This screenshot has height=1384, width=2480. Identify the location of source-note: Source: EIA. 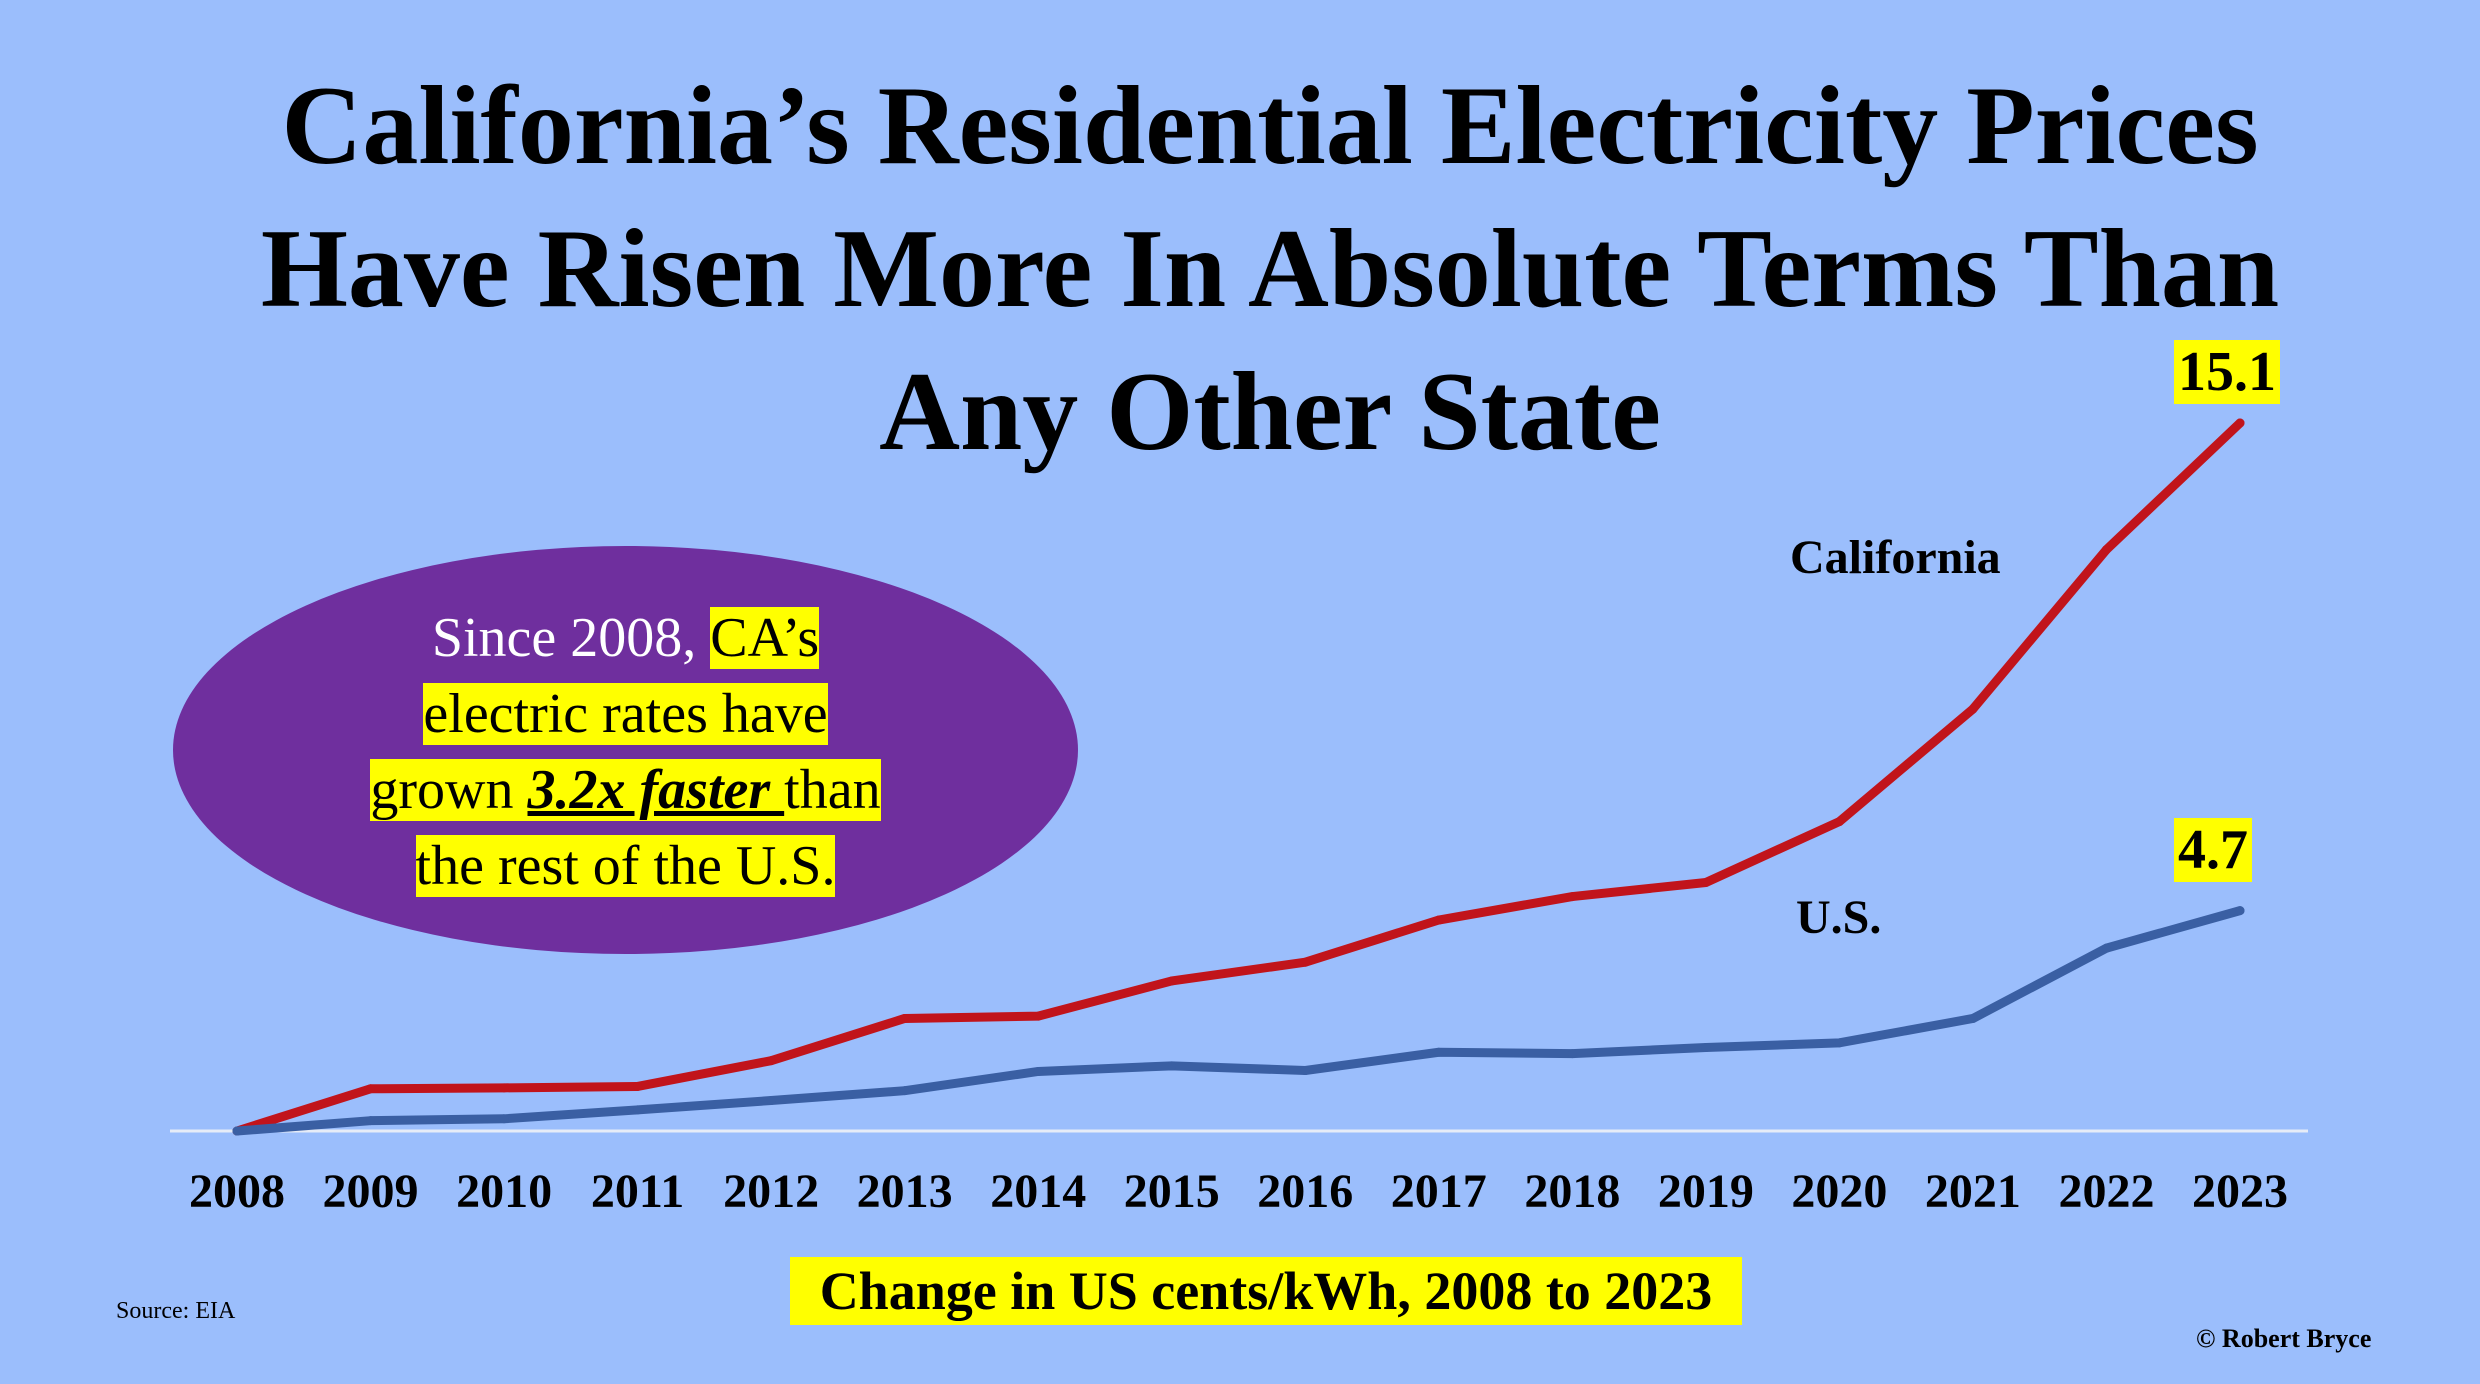
(176, 1311).